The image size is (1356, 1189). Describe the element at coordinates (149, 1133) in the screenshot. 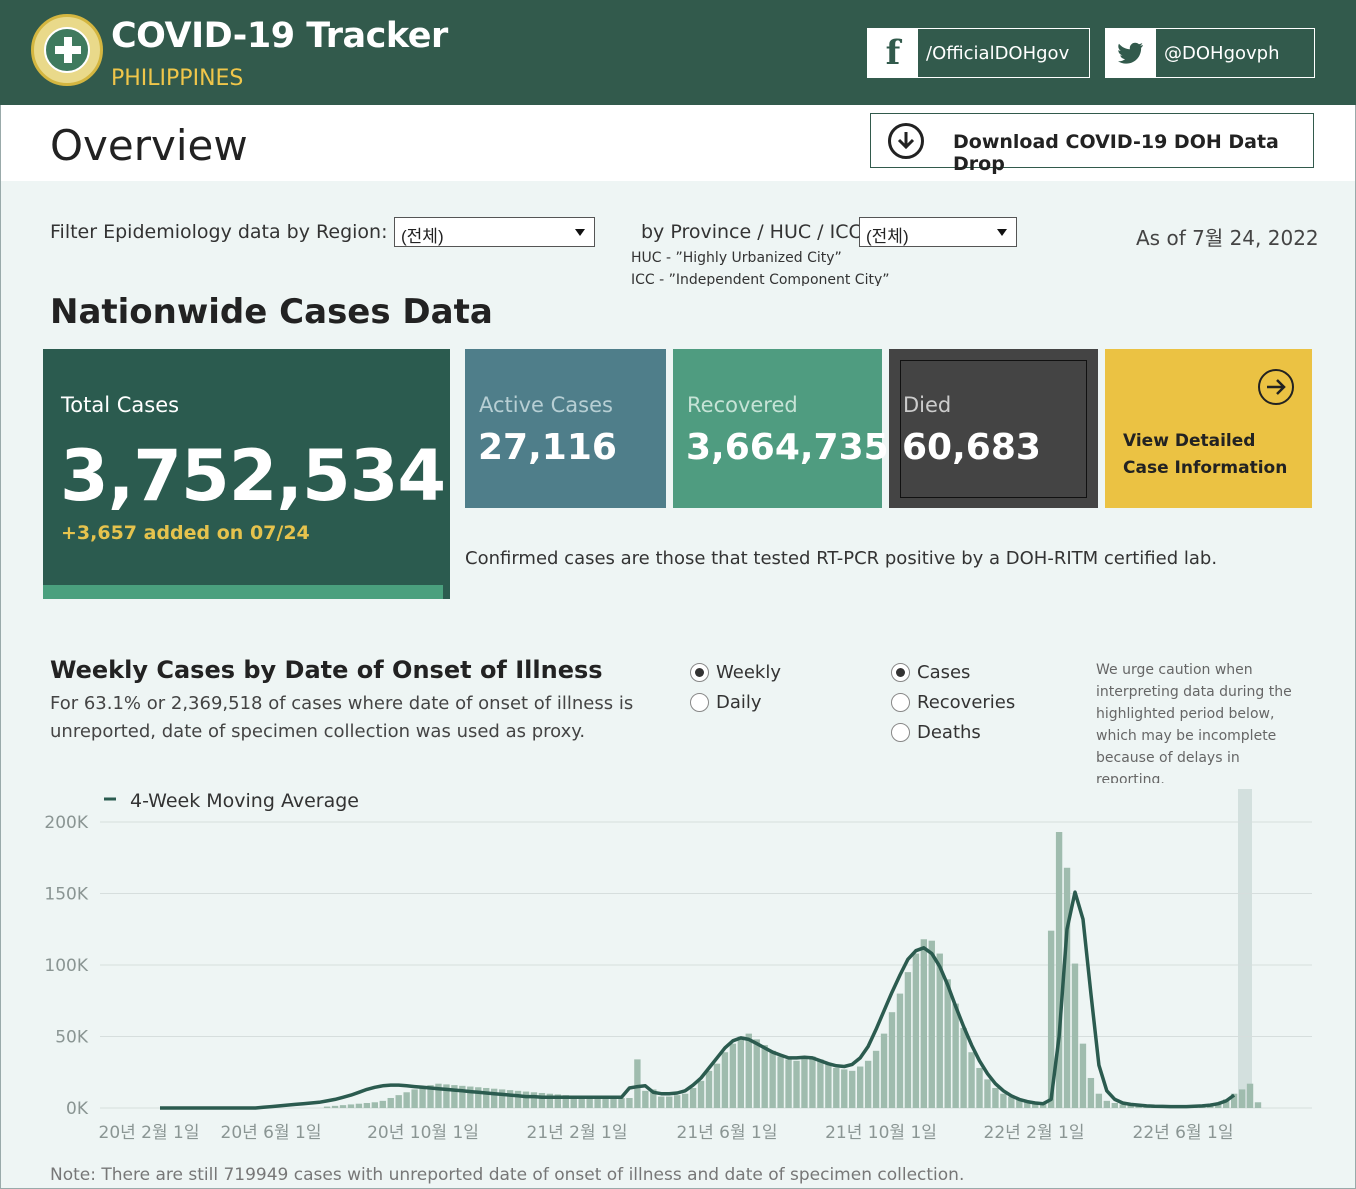

I see `x-tick-label: 20년 2월 1일` at that location.